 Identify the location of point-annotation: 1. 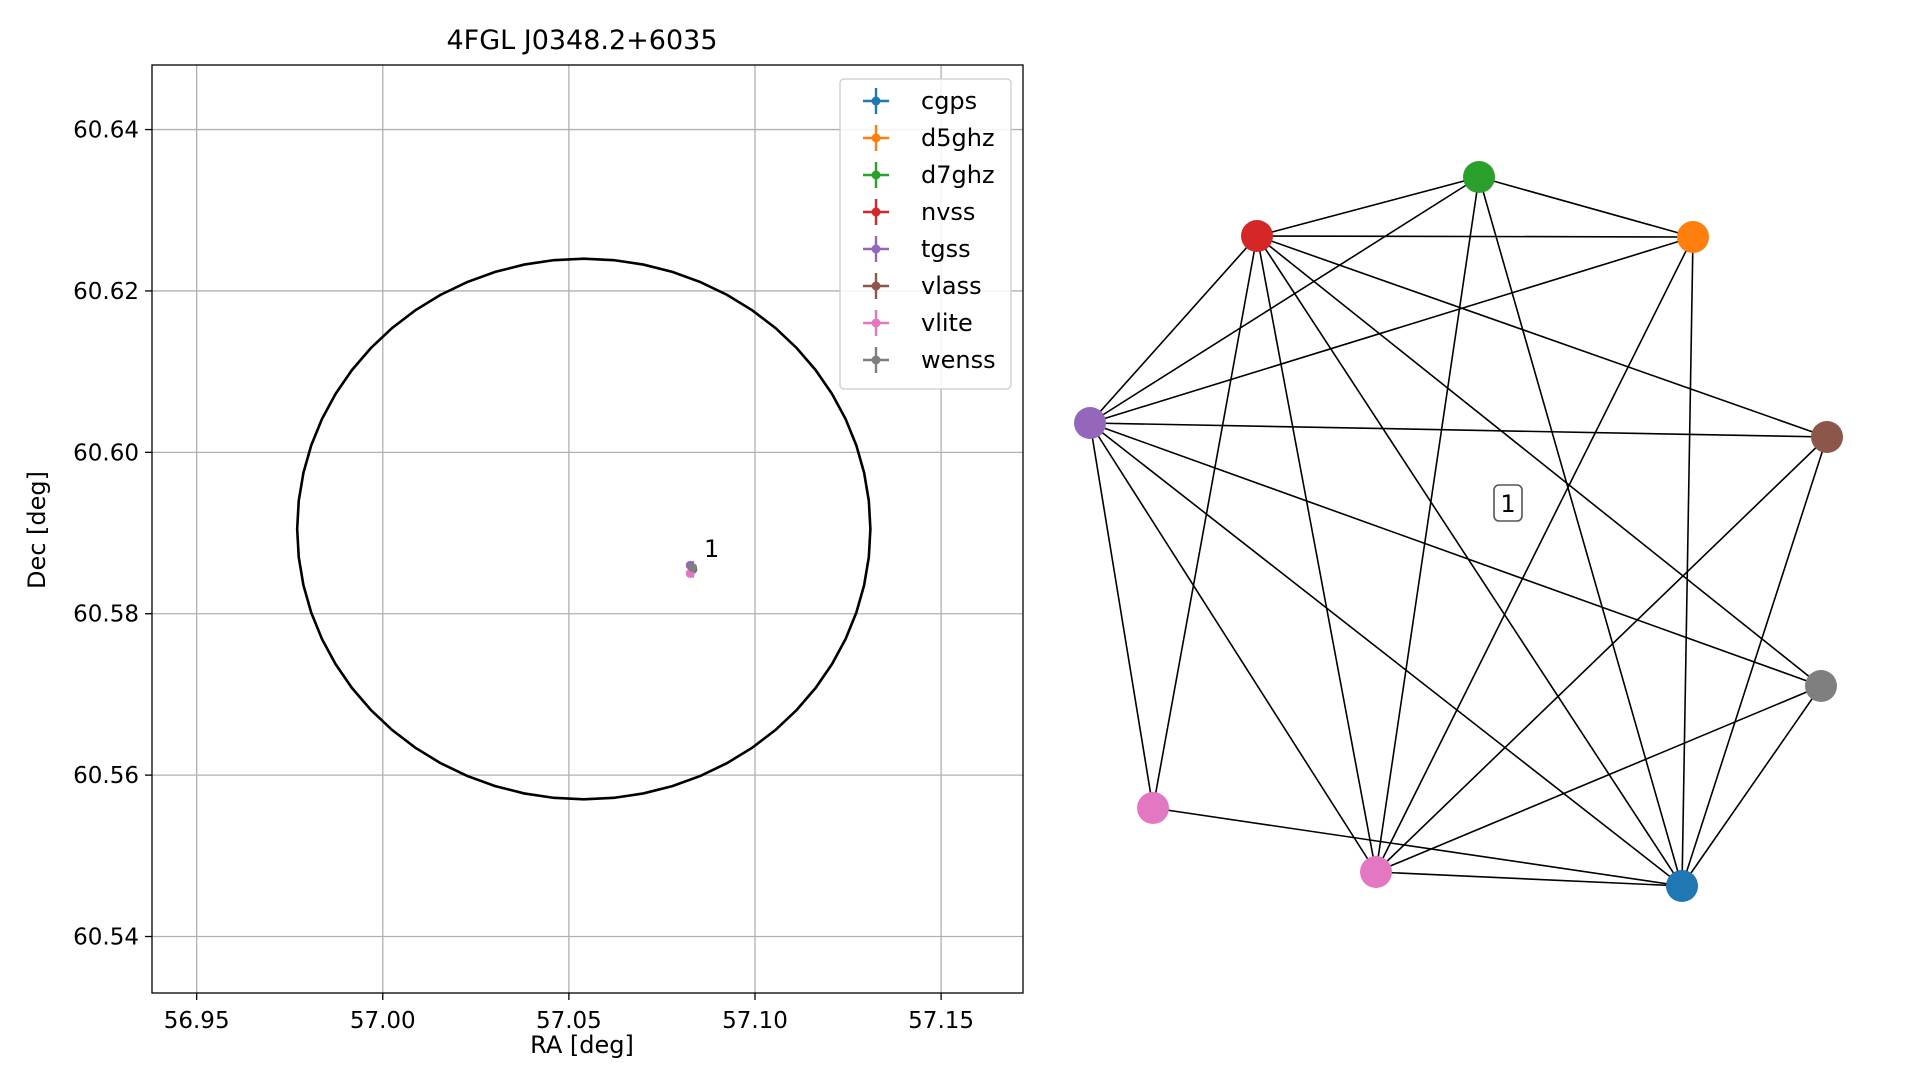
(711, 549).